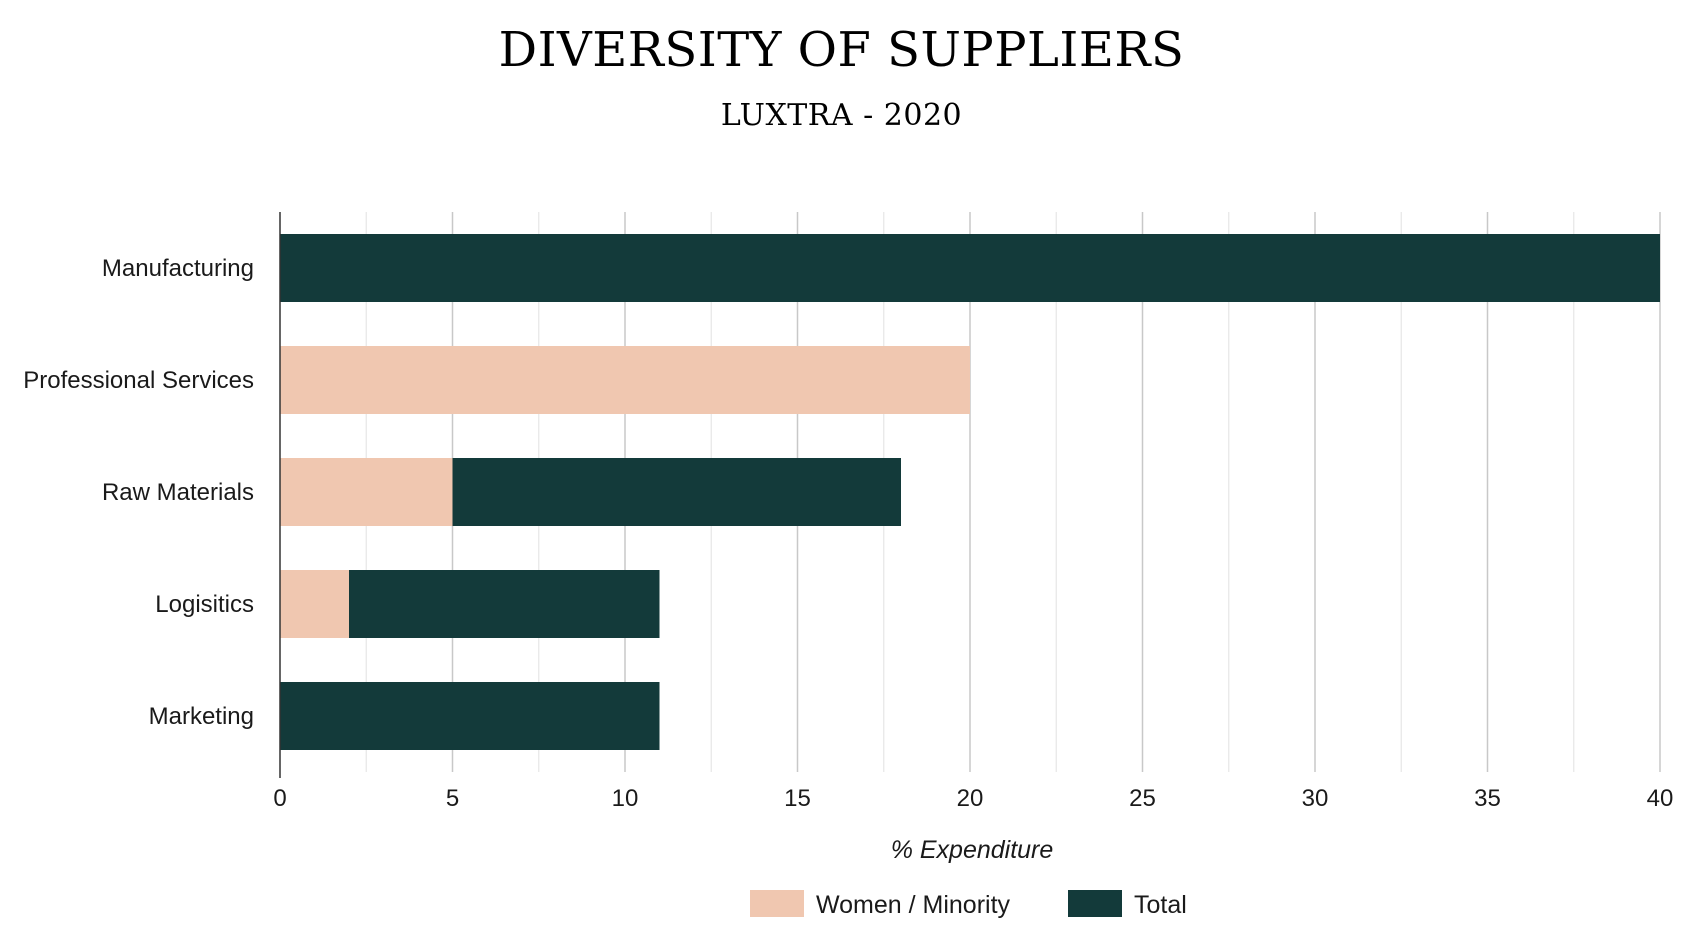 The width and height of the screenshot is (1683, 937). What do you see at coordinates (201, 716) in the screenshot?
I see `category-label: Marketing` at bounding box center [201, 716].